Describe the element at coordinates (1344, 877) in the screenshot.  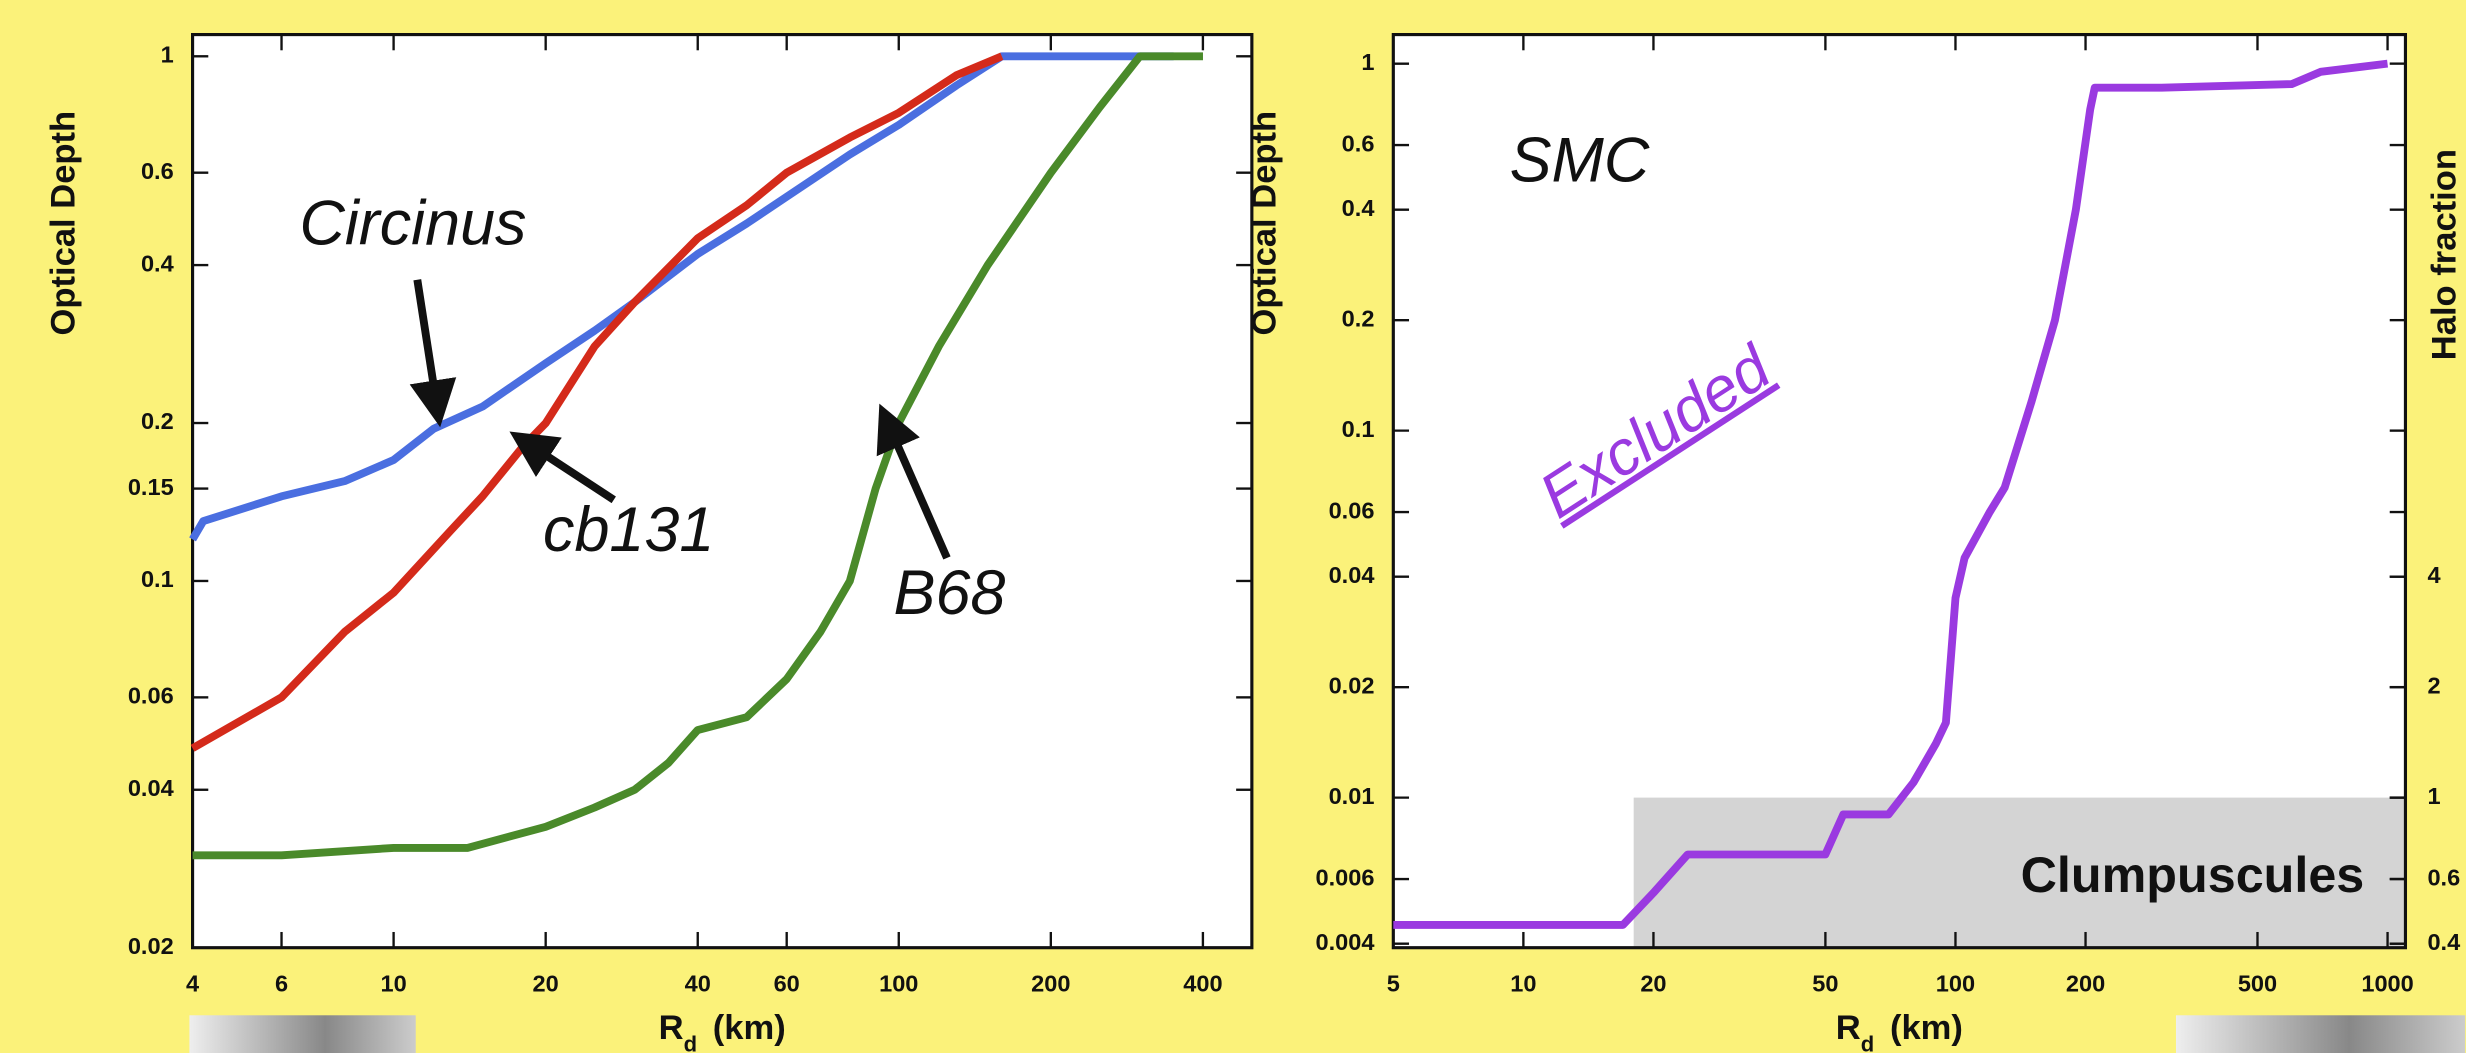
I see `y-tick-label: 0.006` at that location.